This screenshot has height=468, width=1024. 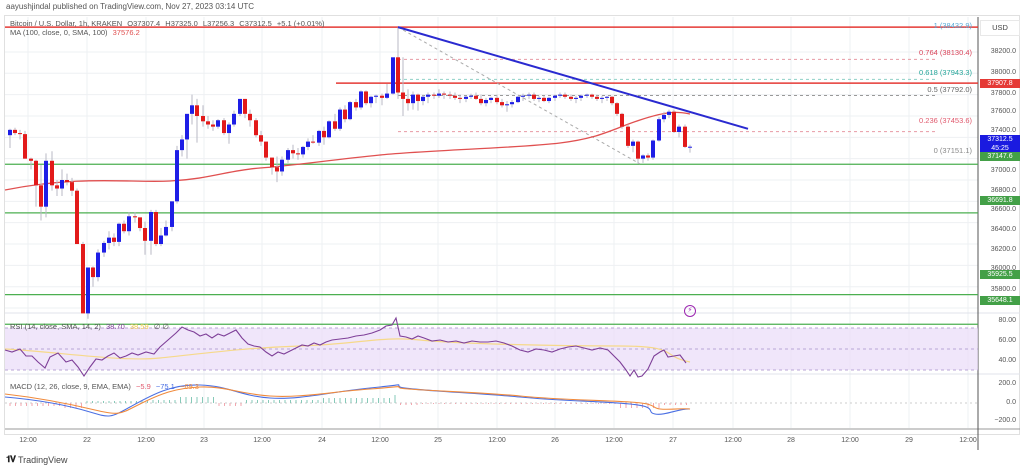 What do you see at coordinates (59, 32) in the screenshot?
I see `ma-label: MA (100, close, 0, SMA, 100)` at bounding box center [59, 32].